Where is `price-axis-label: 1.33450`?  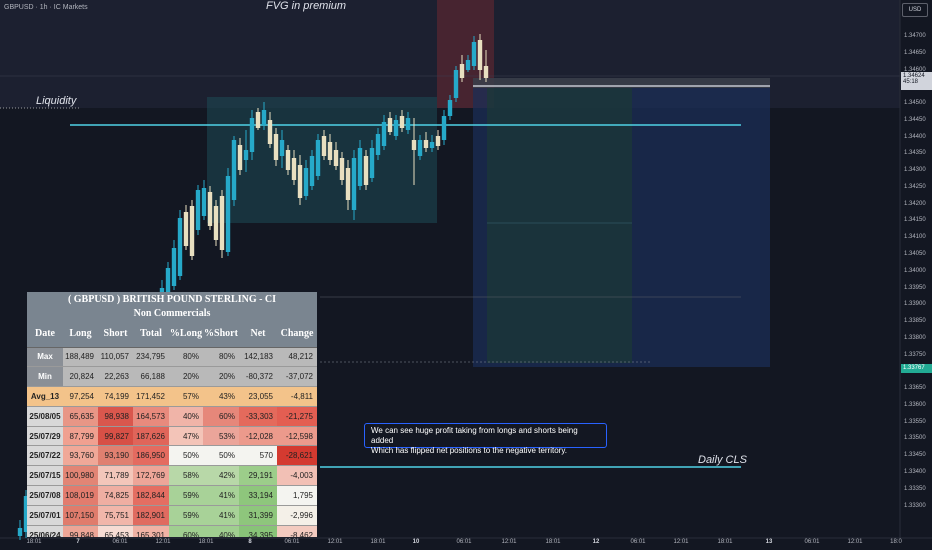 price-axis-label: 1.33450 is located at coordinates (915, 455).